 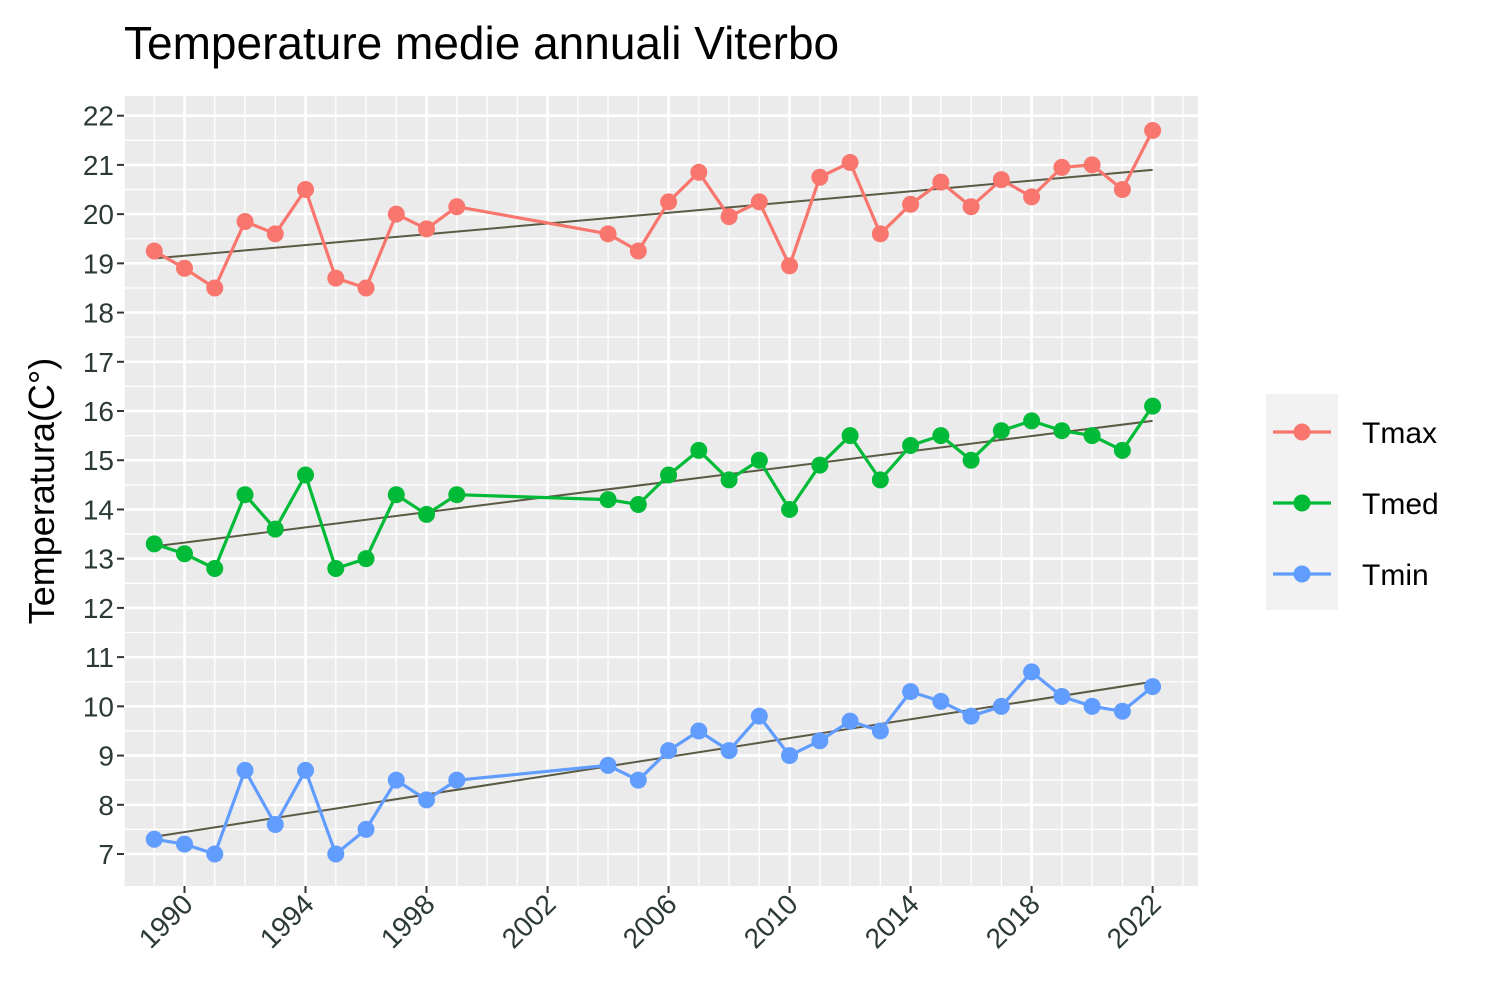 I want to click on x-tick-label: 2002, so click(x=529, y=921).